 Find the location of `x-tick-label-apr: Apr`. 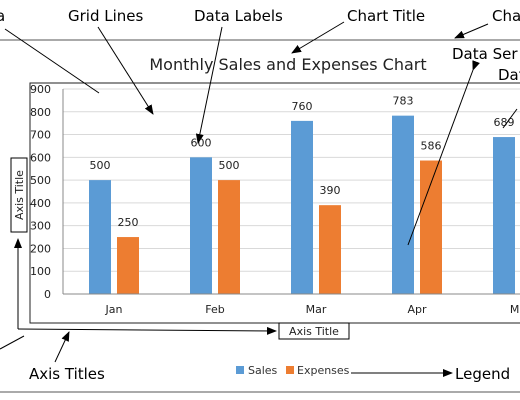

x-tick-label-apr: Apr is located at coordinates (417, 309).